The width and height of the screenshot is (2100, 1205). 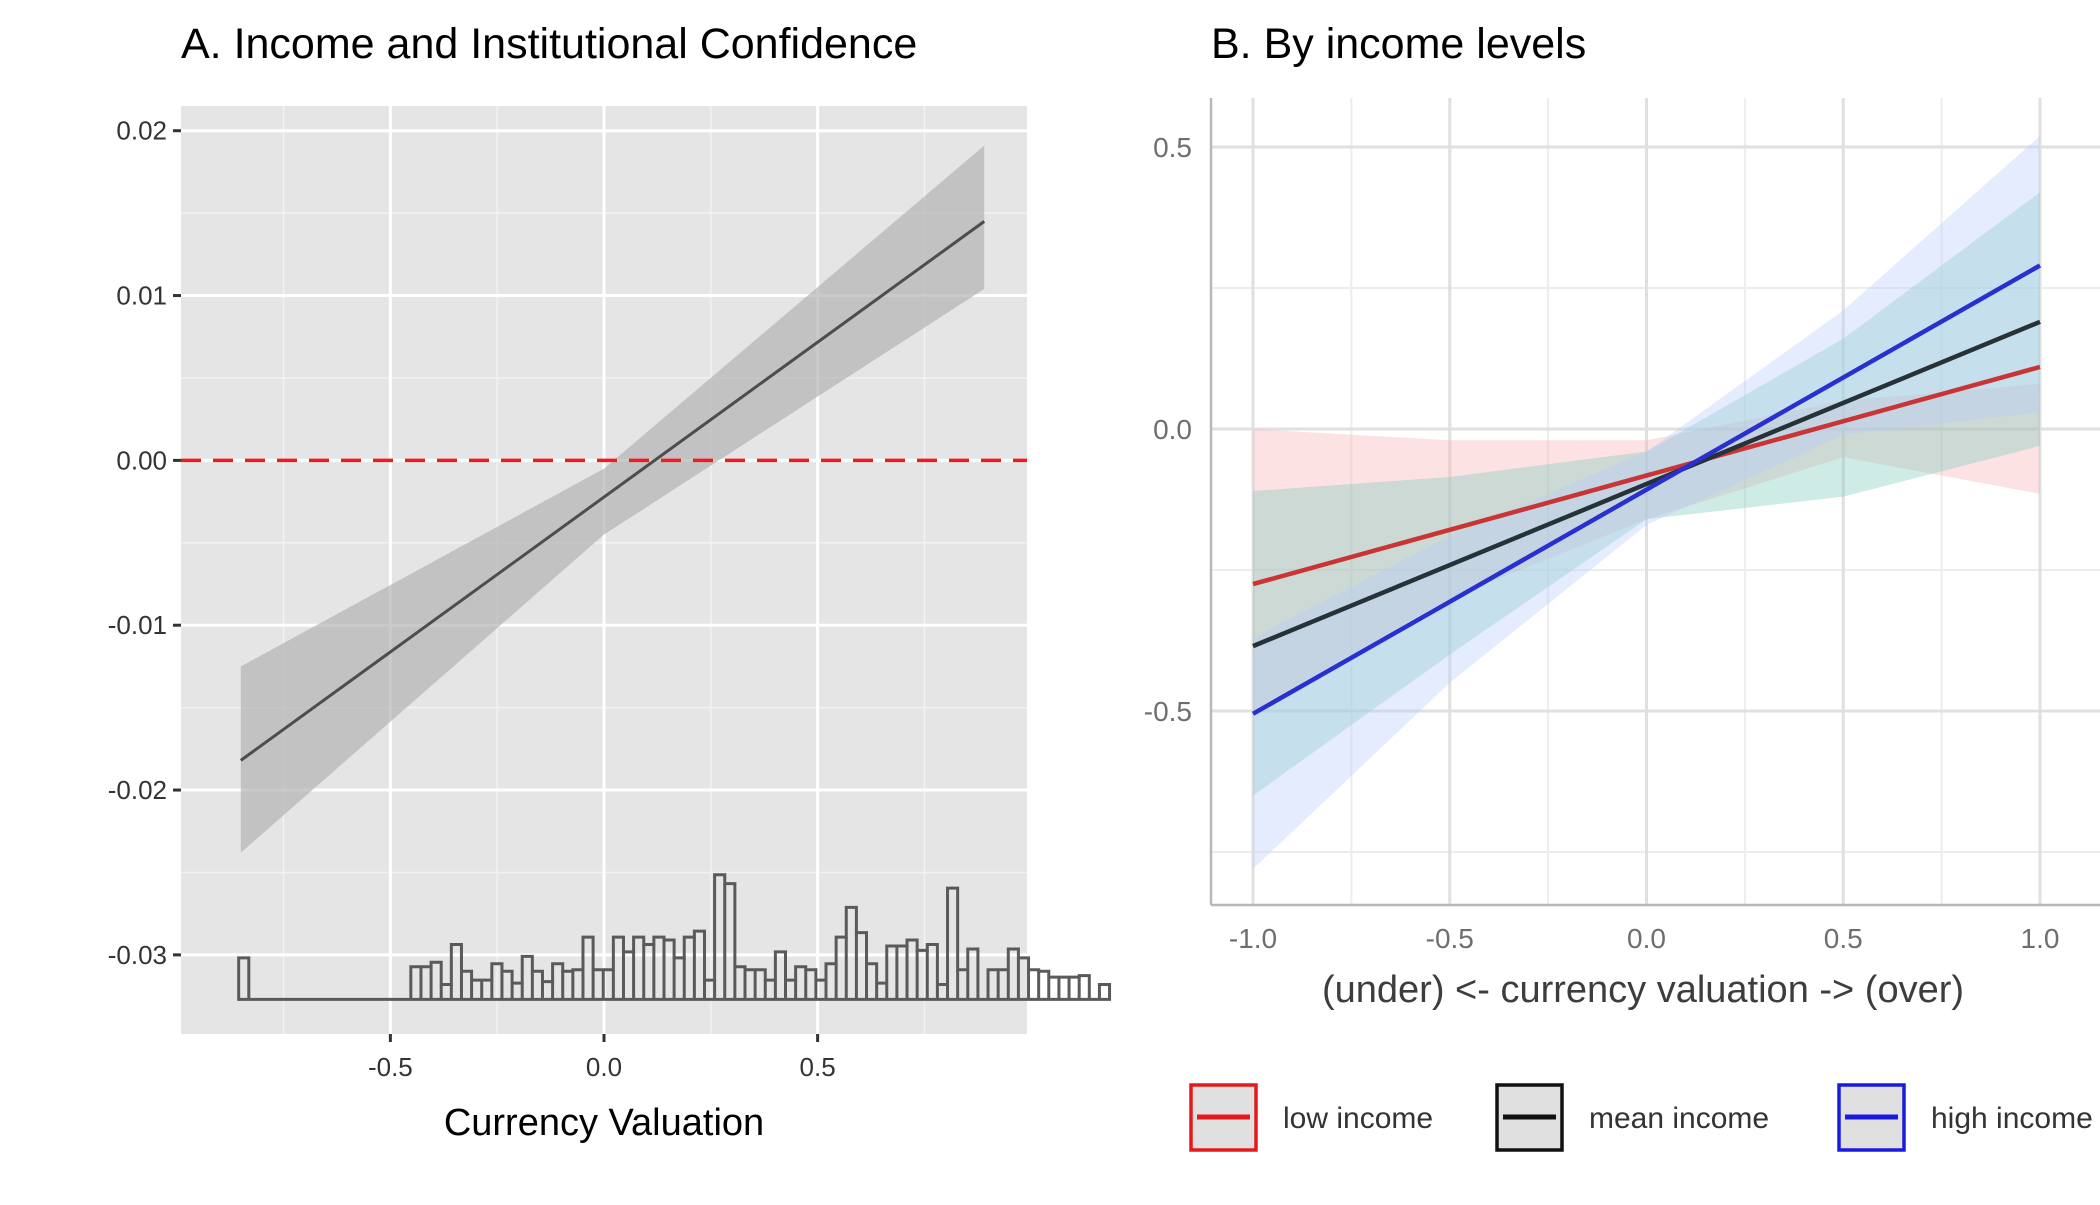 I want to click on panel-a-histogram, so click(x=674, y=937).